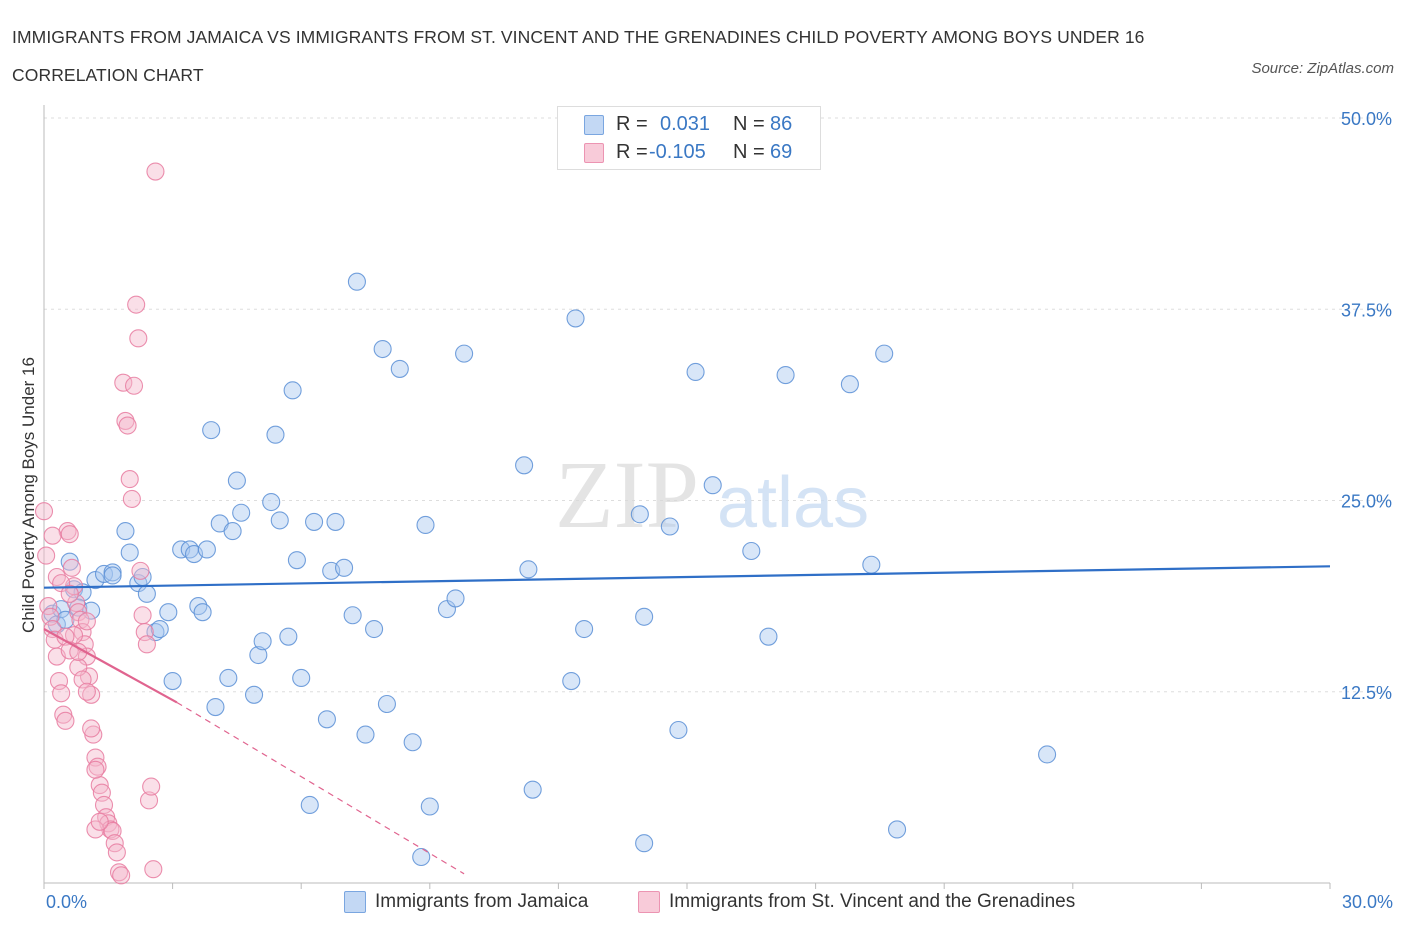  Describe the element at coordinates (484, 902) in the screenshot. I see `legend-item-jamaica: Immigrants from Jamaica` at that location.